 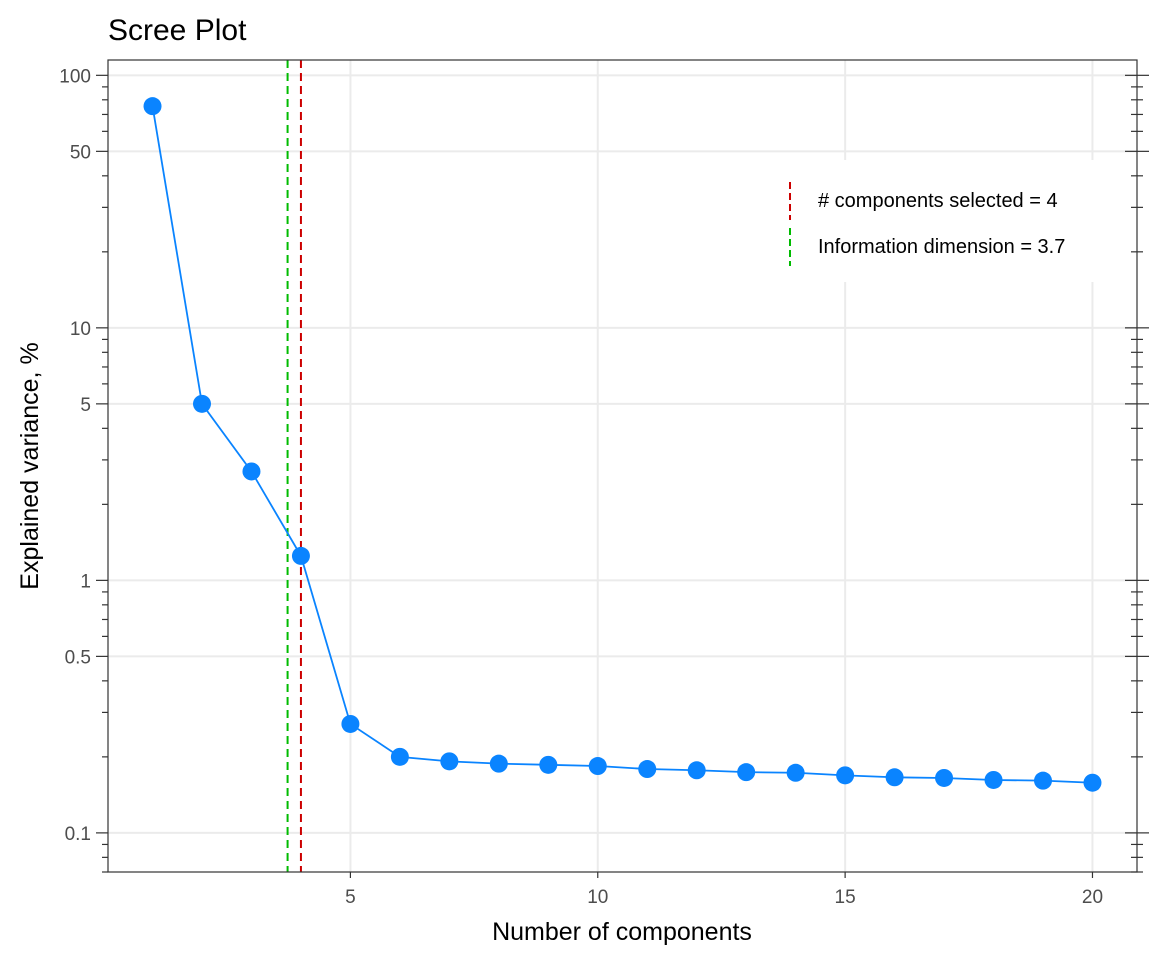 I want to click on x-tick-label: 15, so click(x=845, y=897).